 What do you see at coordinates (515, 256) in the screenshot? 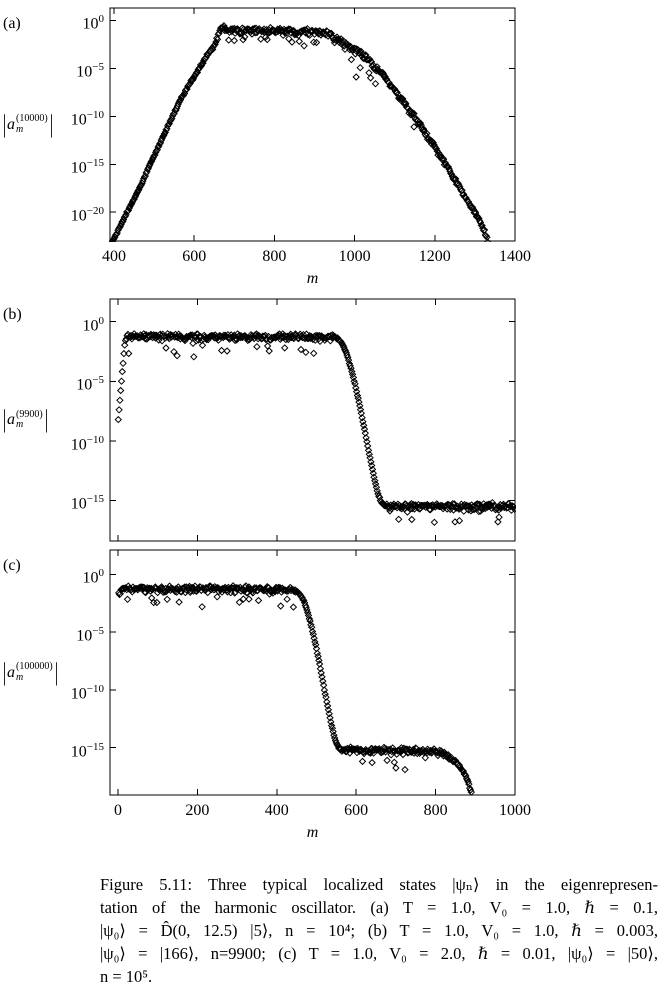
I see `x-tick-label: 1400` at bounding box center [515, 256].